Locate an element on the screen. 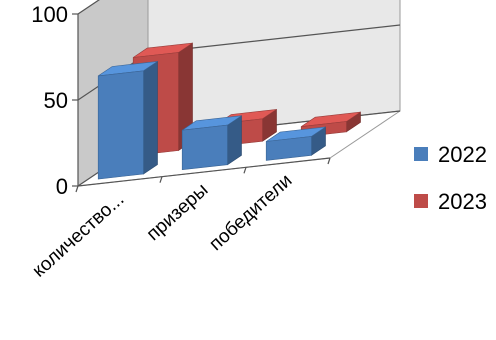  y-tick-label: 0 is located at coordinates (62, 186).